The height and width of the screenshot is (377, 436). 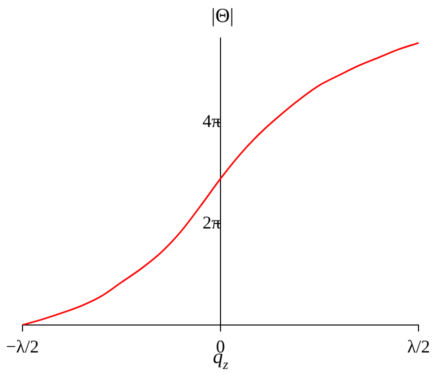 I want to click on y-tick-label: 2π, so click(x=211, y=222).